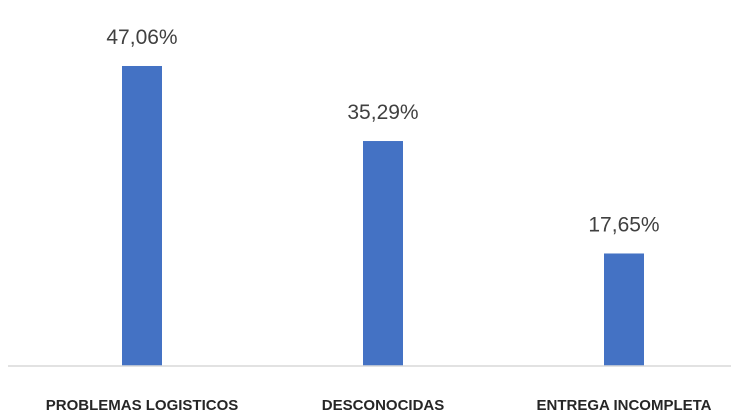 This screenshot has width=731, height=418. I want to click on x-tick-label-1: DESCONOCIDAS, so click(383, 405).